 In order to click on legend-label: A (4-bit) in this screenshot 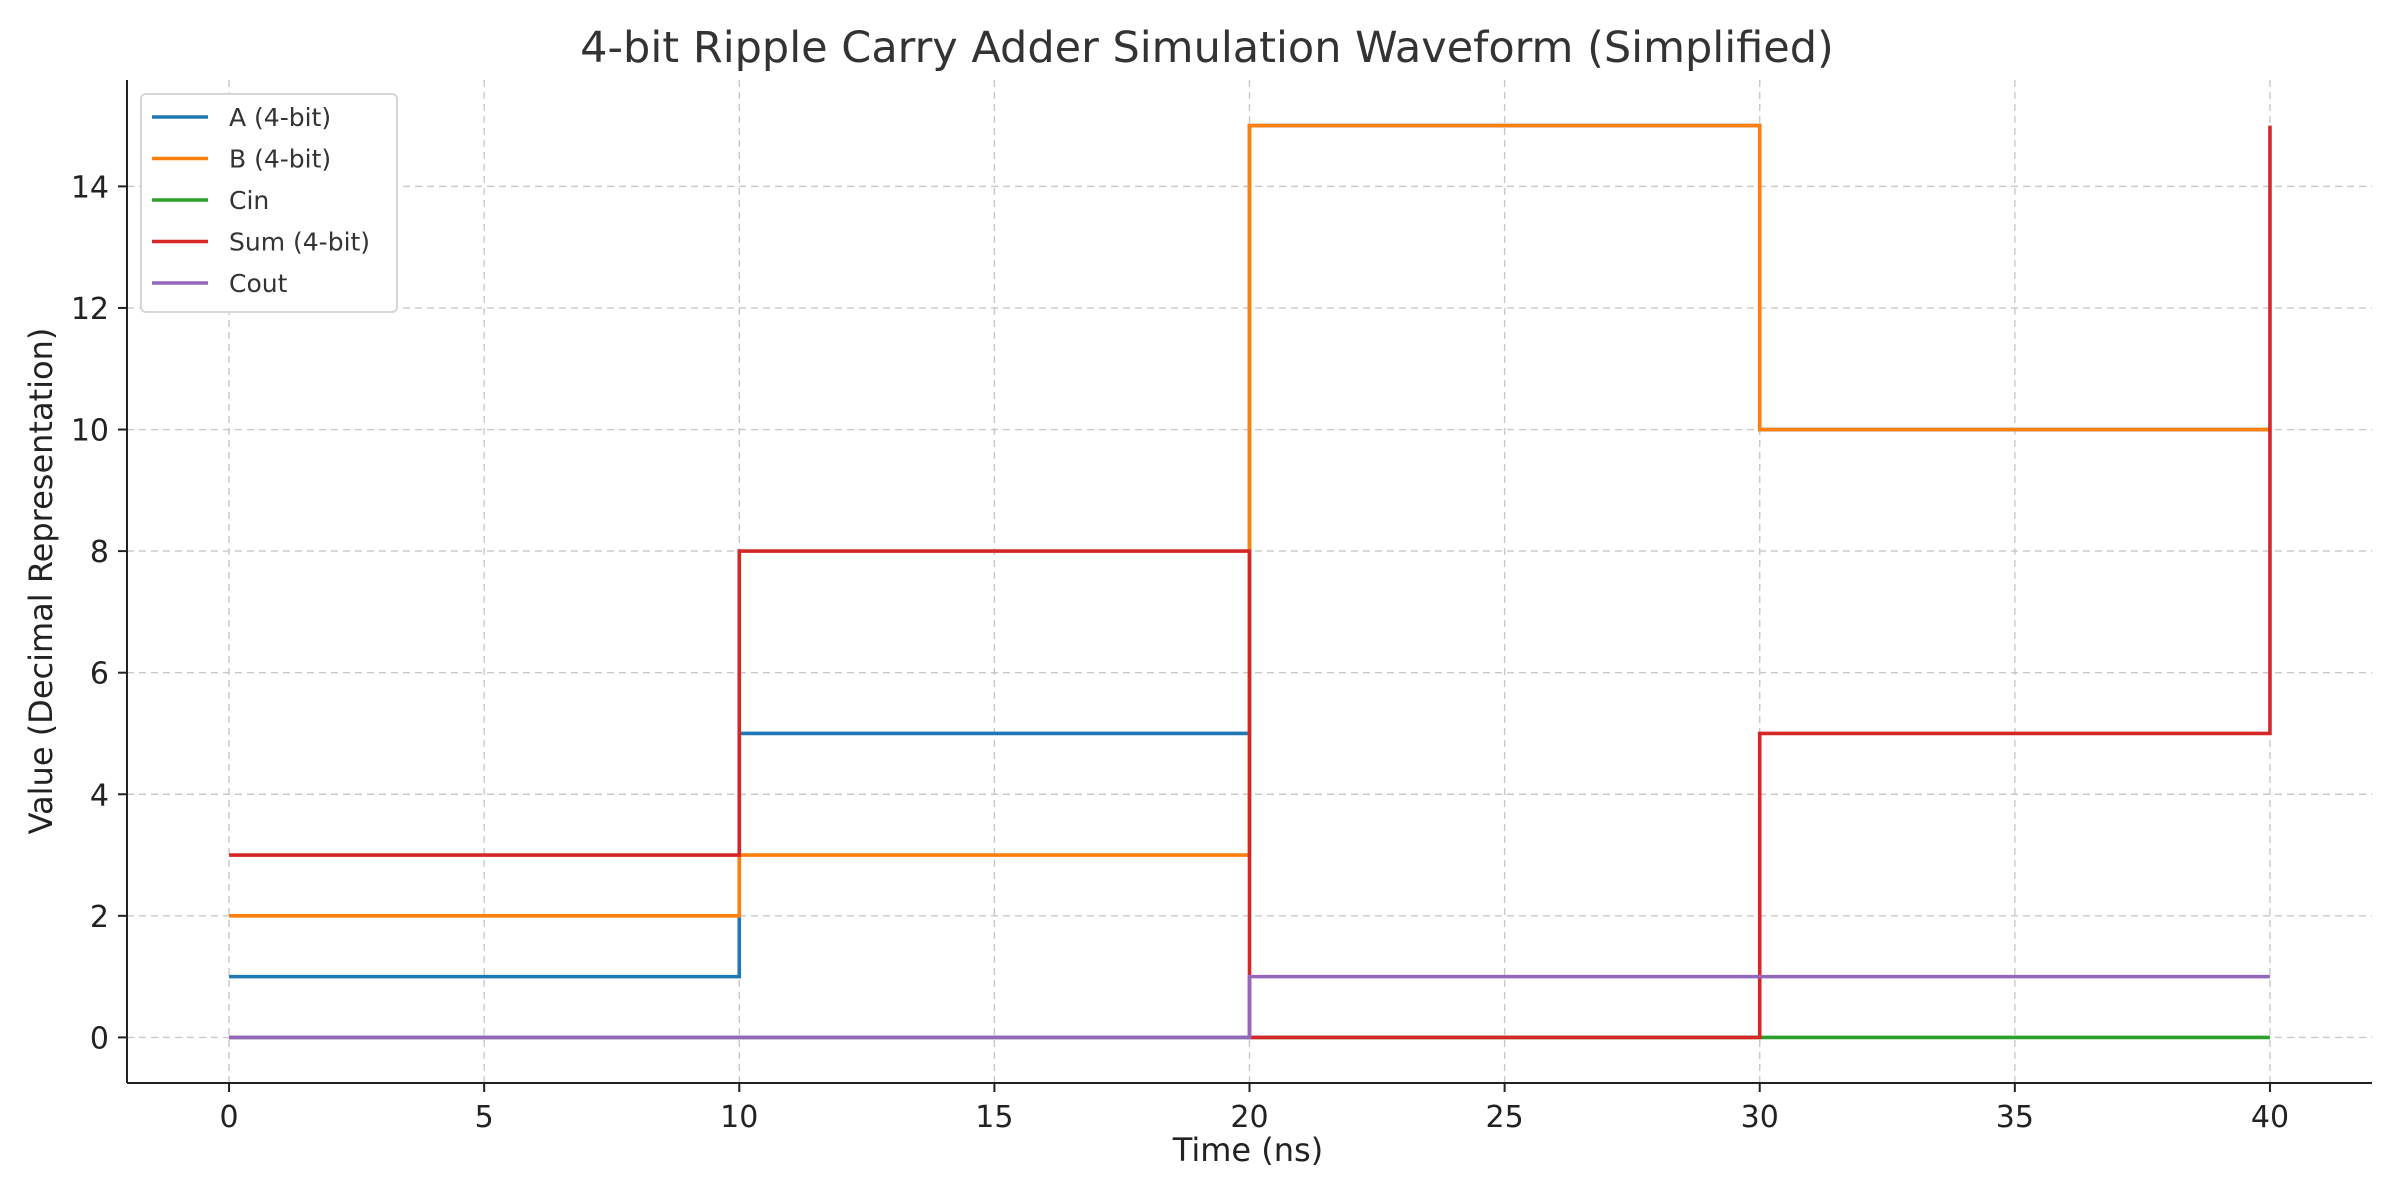, I will do `click(280, 117)`.